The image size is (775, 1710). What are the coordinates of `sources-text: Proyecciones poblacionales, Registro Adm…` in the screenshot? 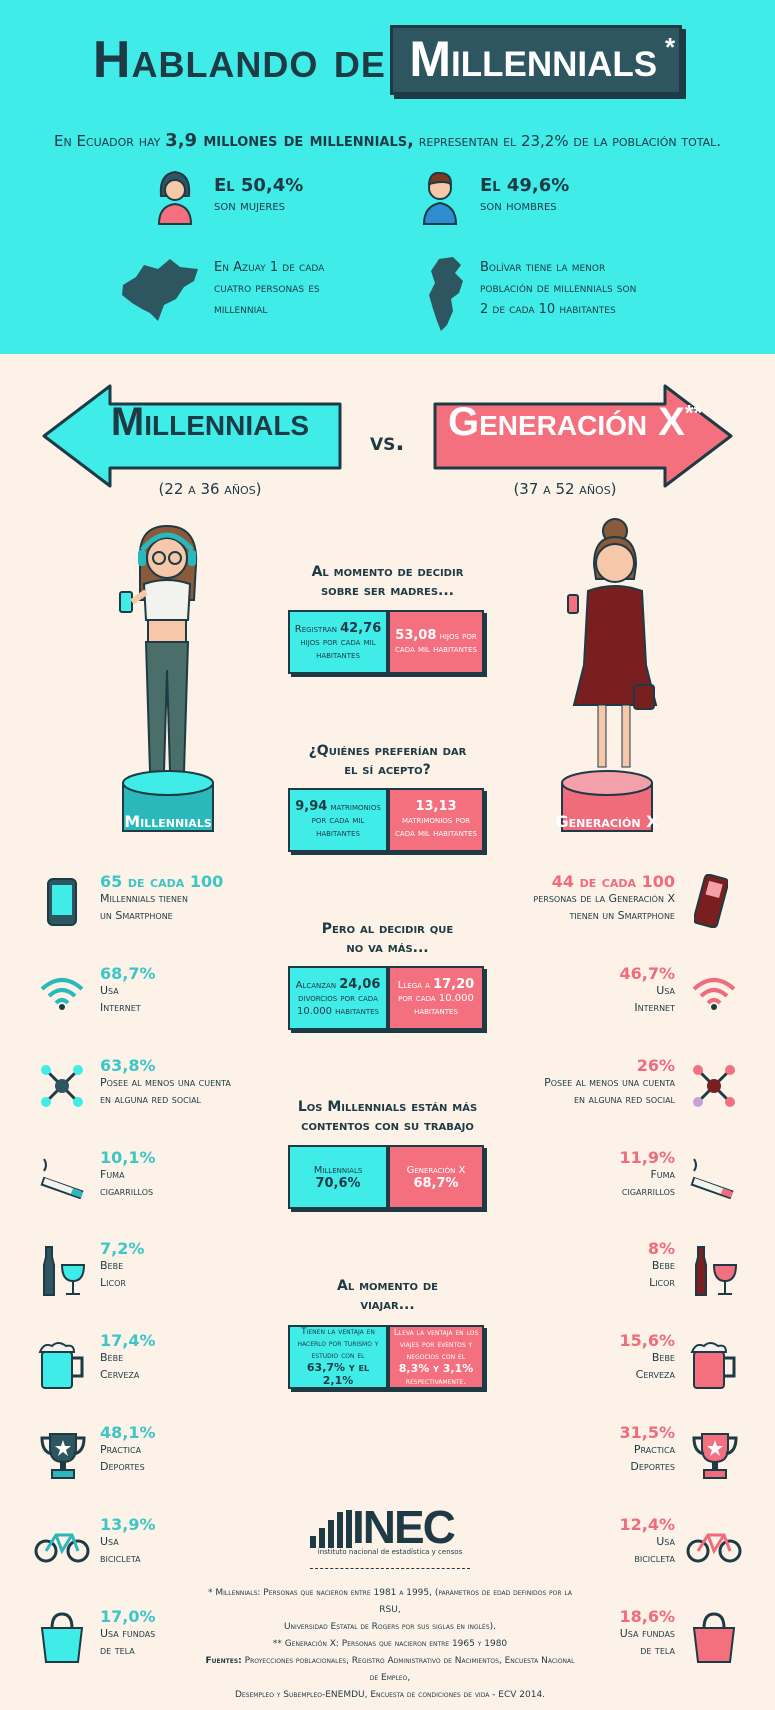 It's located at (409, 1669).